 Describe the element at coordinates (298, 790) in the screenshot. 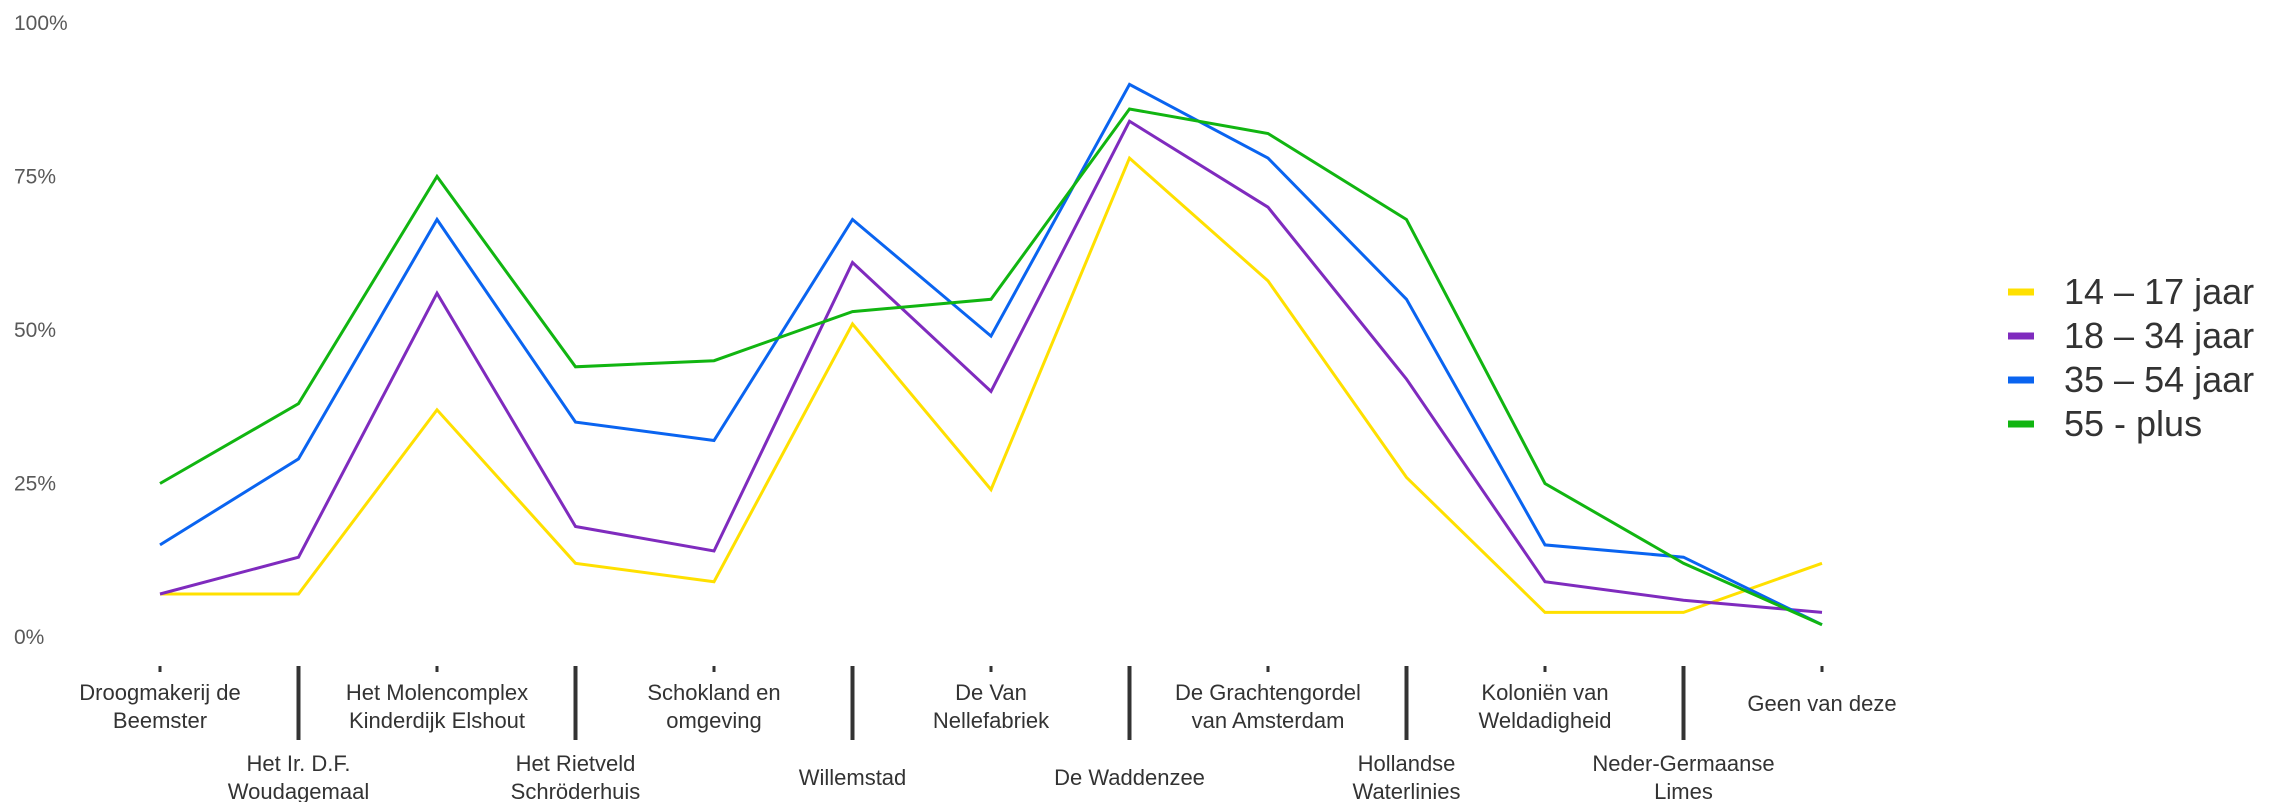

I see `x-tick-label-line: Woudagemaal` at that location.